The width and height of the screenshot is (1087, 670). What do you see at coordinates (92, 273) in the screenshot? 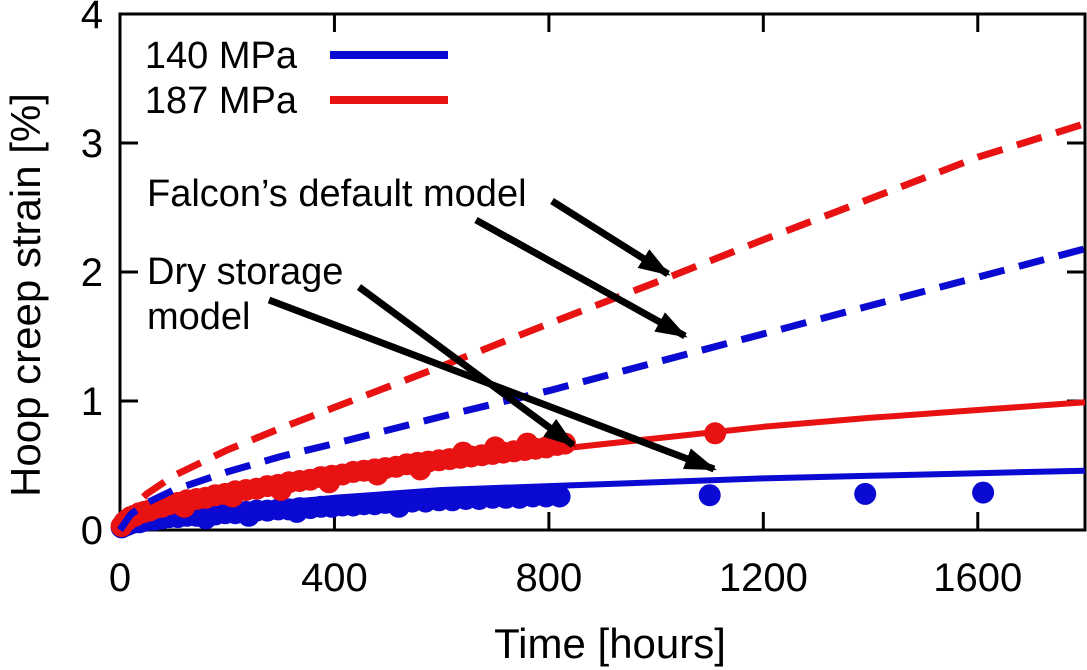
I see `y-tick-label: 2` at bounding box center [92, 273].